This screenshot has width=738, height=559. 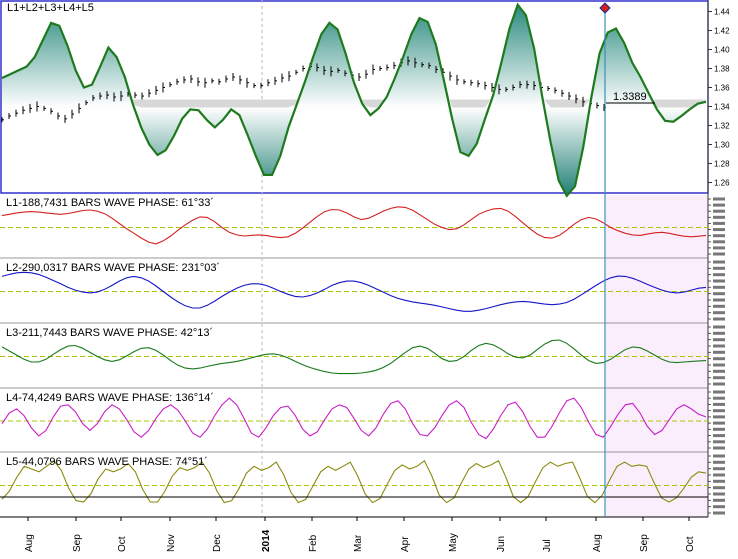 What do you see at coordinates (313, 543) in the screenshot?
I see `x-tick-label: Feb` at bounding box center [313, 543].